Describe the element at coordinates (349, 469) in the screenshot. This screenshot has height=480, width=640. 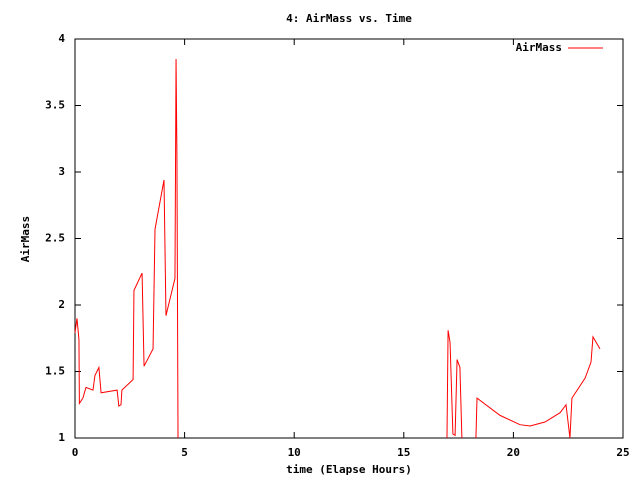
I see `x-axis-label: time (Elapse Hours)` at that location.